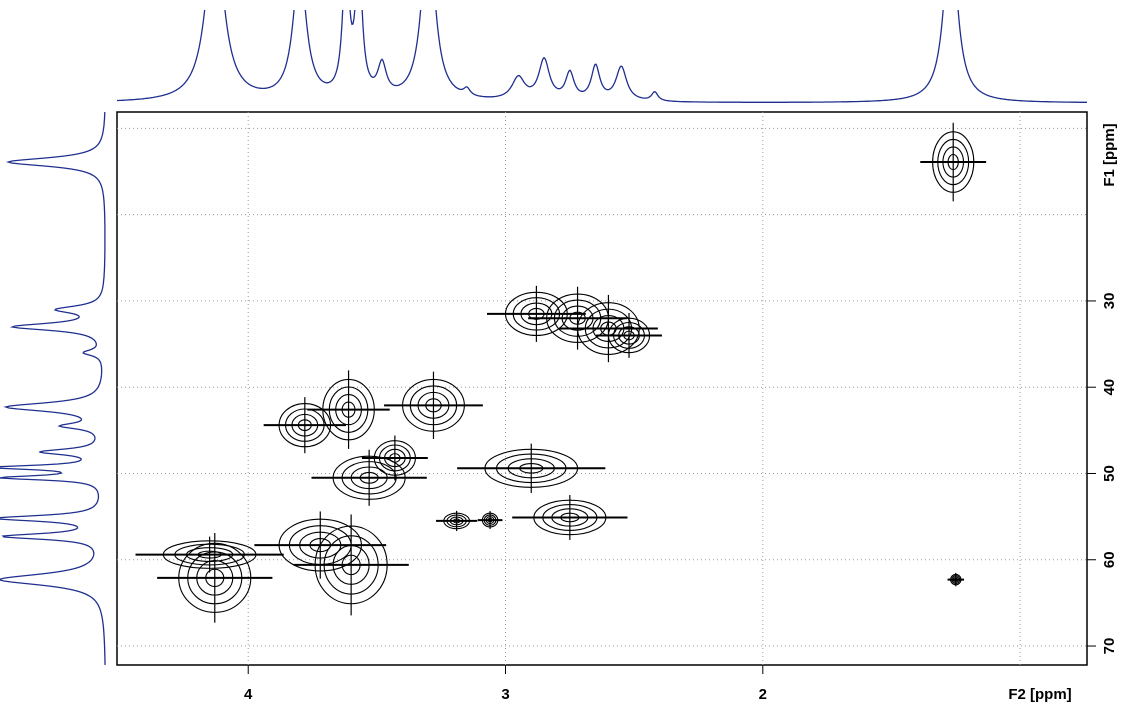  What do you see at coordinates (1109, 387) in the screenshot?
I see `y-tick-label: 40` at bounding box center [1109, 387].